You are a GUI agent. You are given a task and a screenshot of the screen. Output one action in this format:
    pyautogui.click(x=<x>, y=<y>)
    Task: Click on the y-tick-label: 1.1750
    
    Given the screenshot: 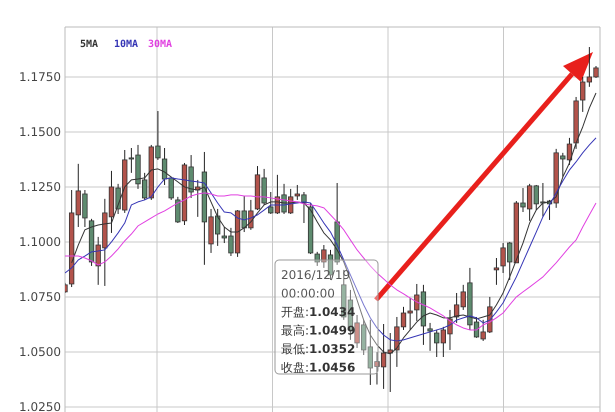 What is the action you would take?
    pyautogui.click(x=40, y=77)
    